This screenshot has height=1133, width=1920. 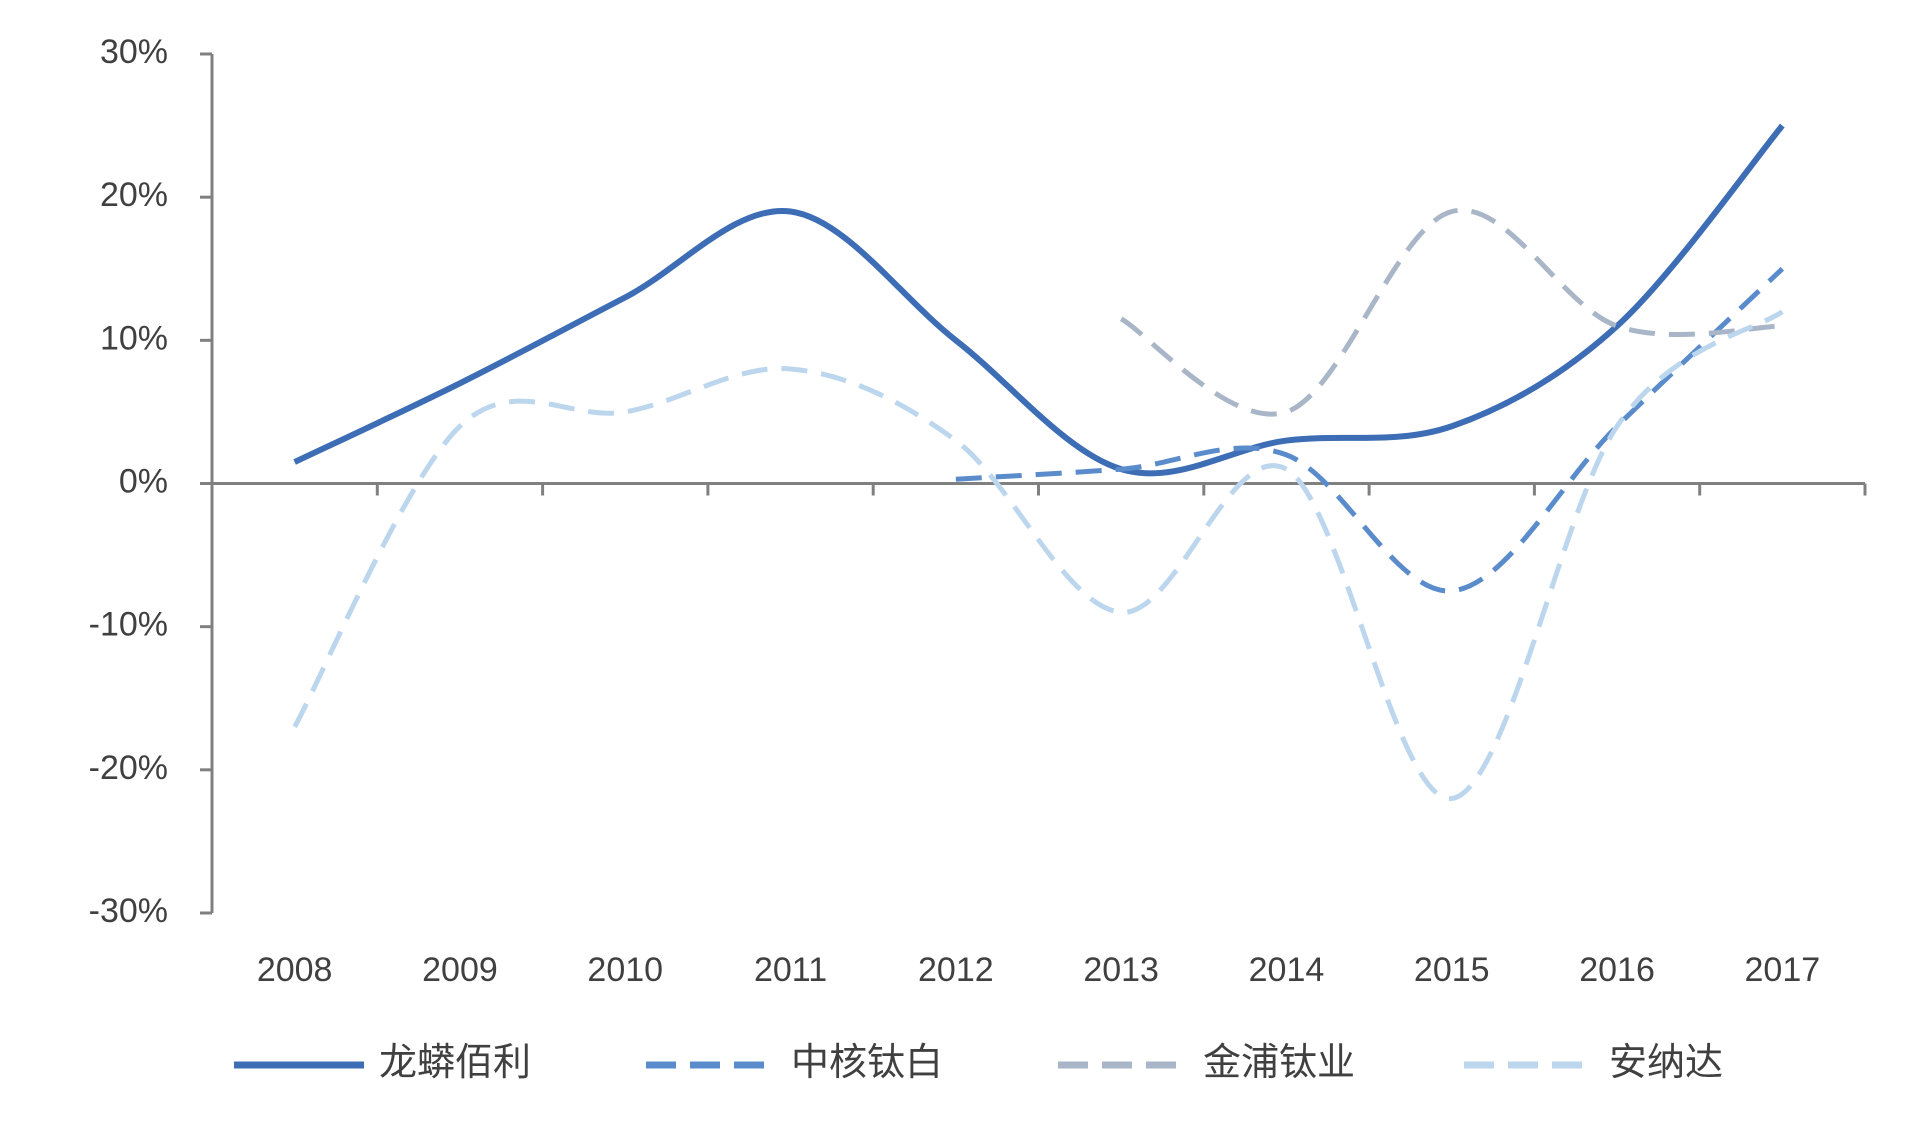 What do you see at coordinates (1617, 970) in the screenshot?
I see `x-tick-label: 2016` at bounding box center [1617, 970].